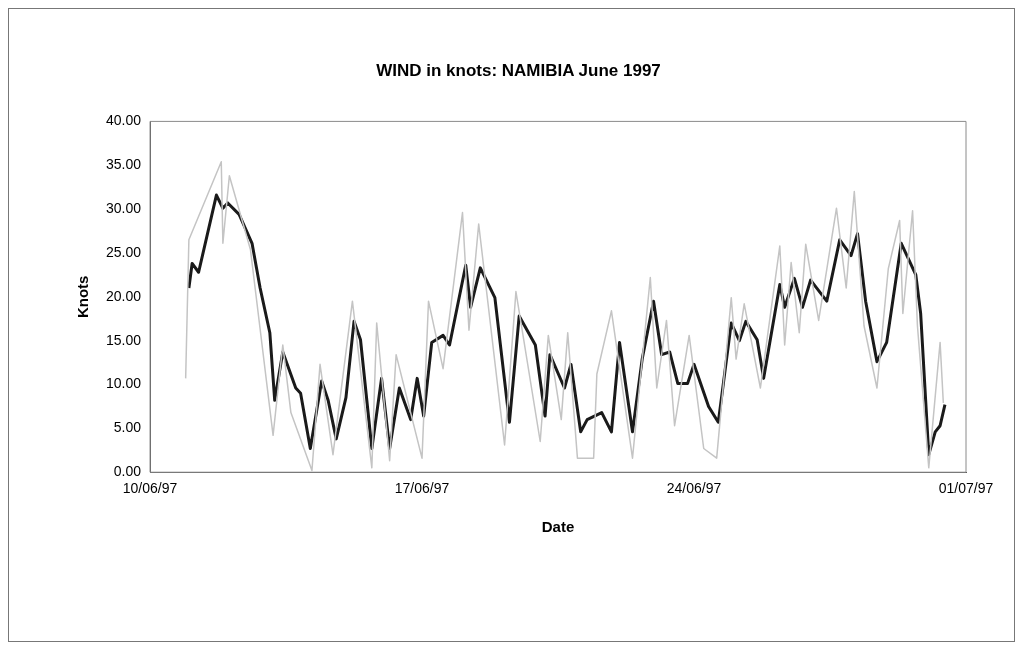 The height and width of the screenshot is (650, 1023). I want to click on y-tick-label: 30.00, so click(123, 207).